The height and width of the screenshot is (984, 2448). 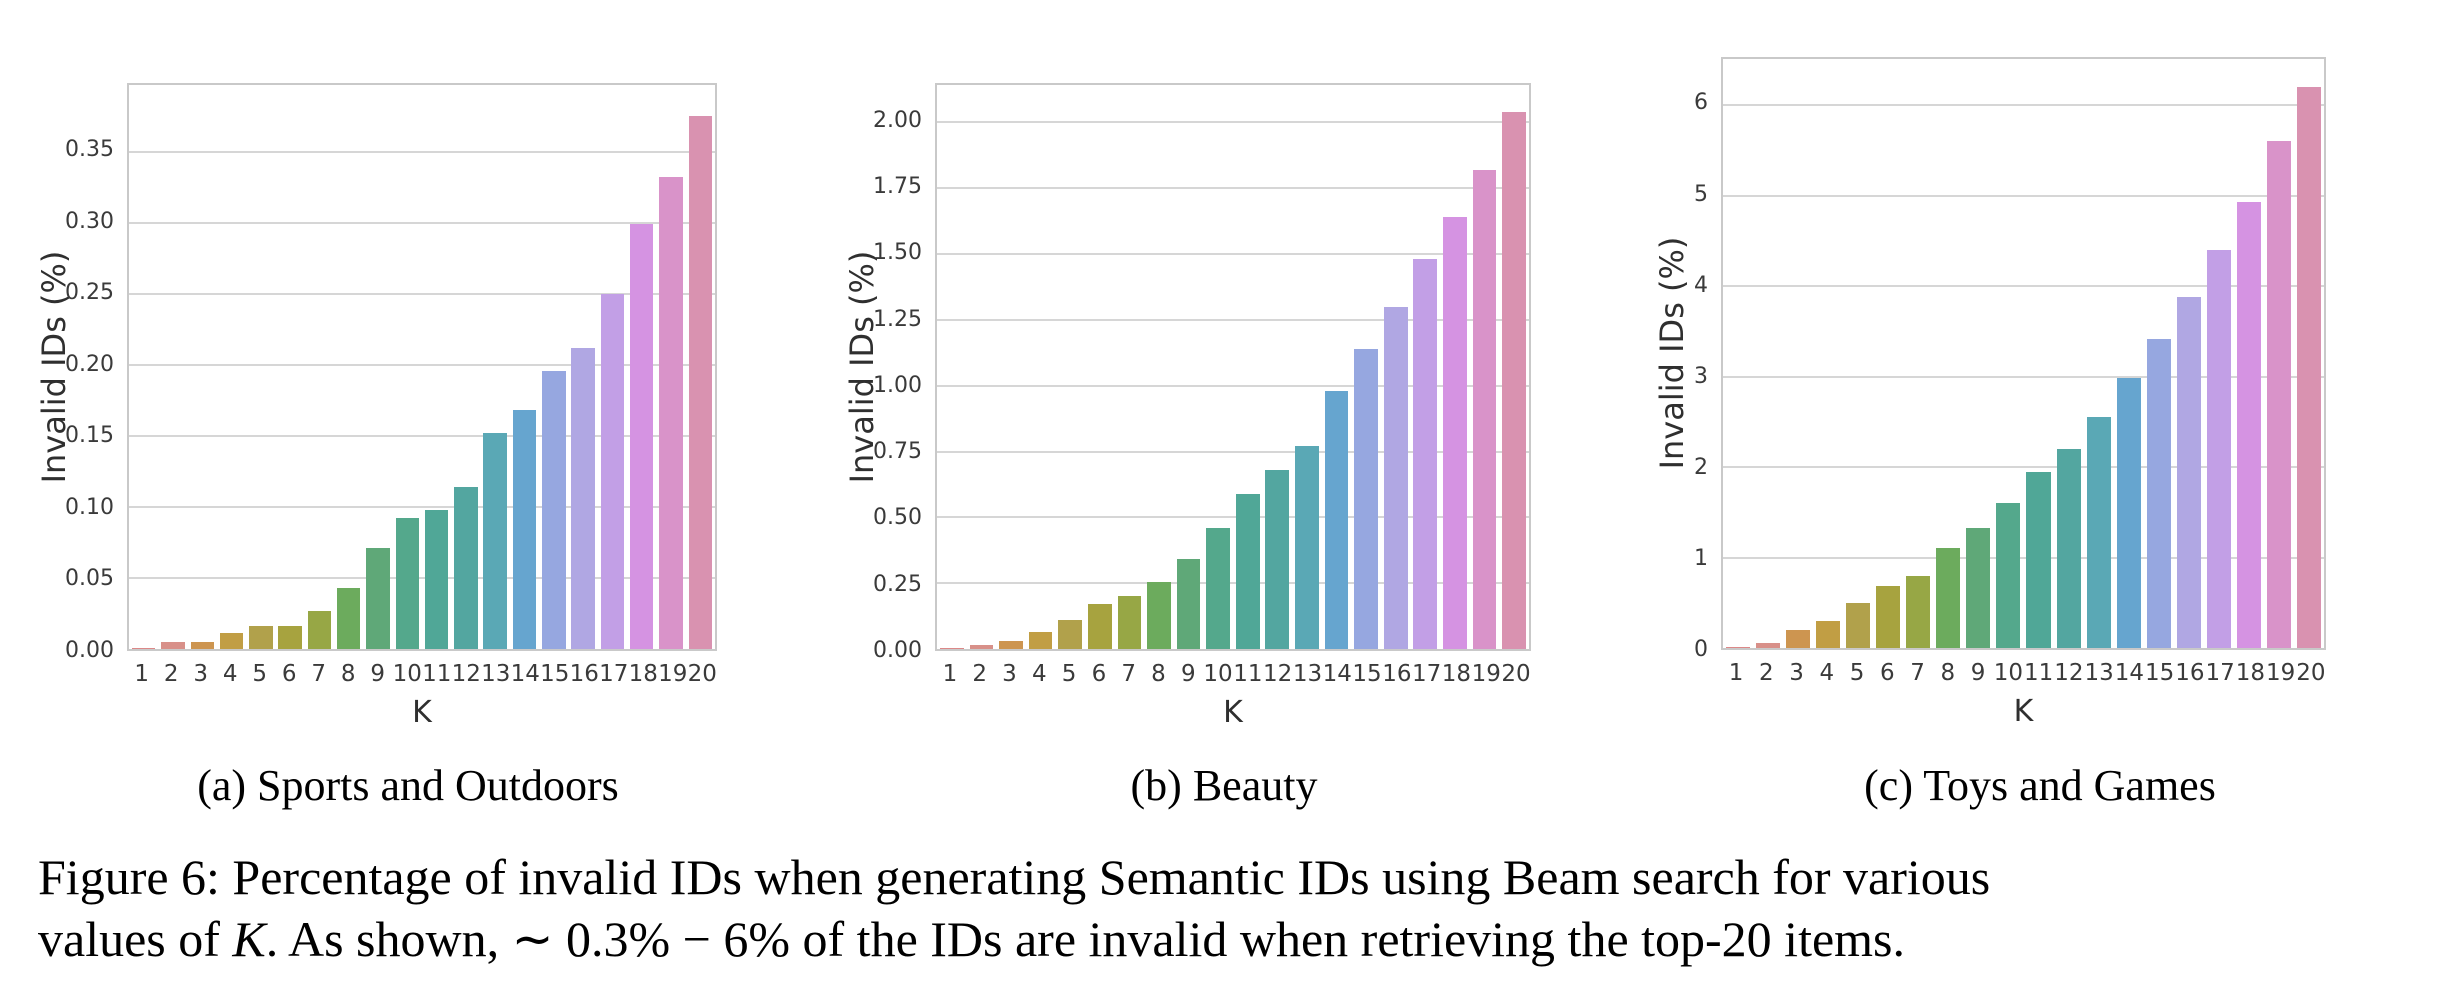 What do you see at coordinates (89, 436) in the screenshot?
I see `y-tick-label: 0.15` at bounding box center [89, 436].